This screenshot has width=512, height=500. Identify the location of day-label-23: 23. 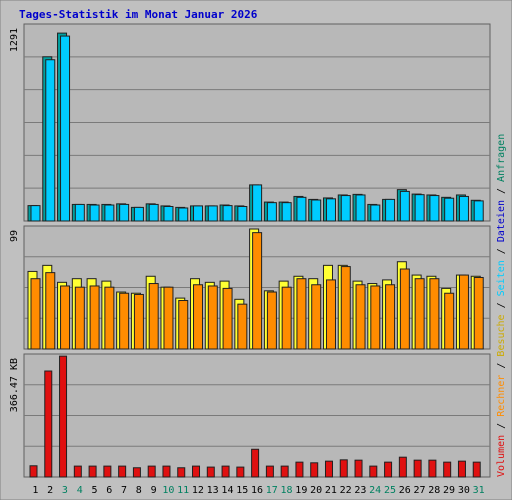
(360, 490).